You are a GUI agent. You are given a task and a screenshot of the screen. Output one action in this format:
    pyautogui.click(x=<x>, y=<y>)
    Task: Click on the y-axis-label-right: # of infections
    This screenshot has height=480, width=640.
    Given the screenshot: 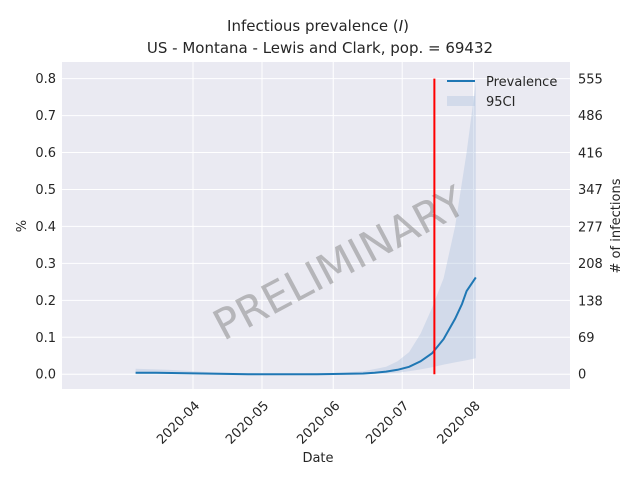 What is the action you would take?
    pyautogui.click(x=616, y=225)
    